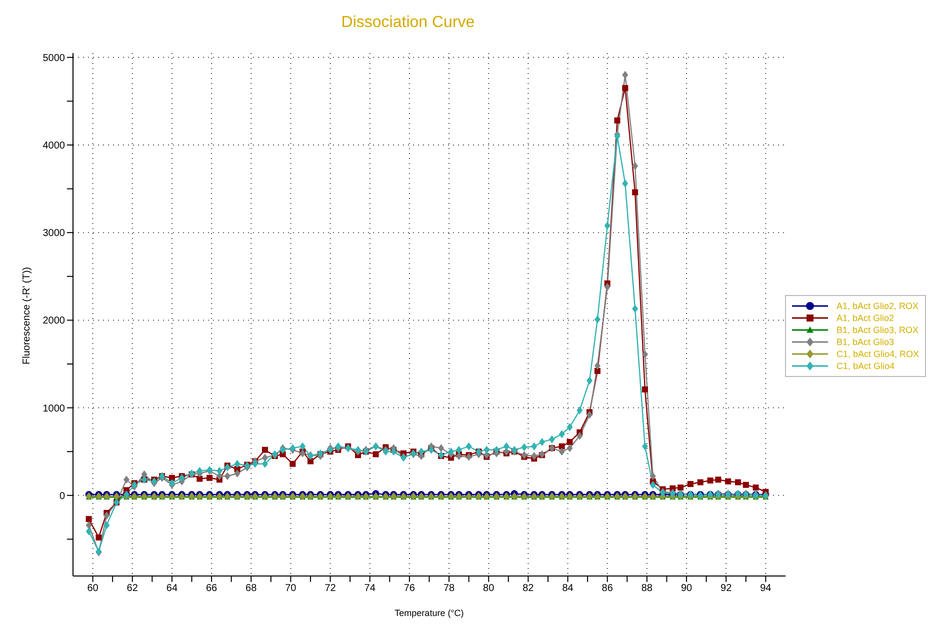 The height and width of the screenshot is (634, 934). What do you see at coordinates (172, 588) in the screenshot?
I see `x-tick-label: 64` at bounding box center [172, 588].